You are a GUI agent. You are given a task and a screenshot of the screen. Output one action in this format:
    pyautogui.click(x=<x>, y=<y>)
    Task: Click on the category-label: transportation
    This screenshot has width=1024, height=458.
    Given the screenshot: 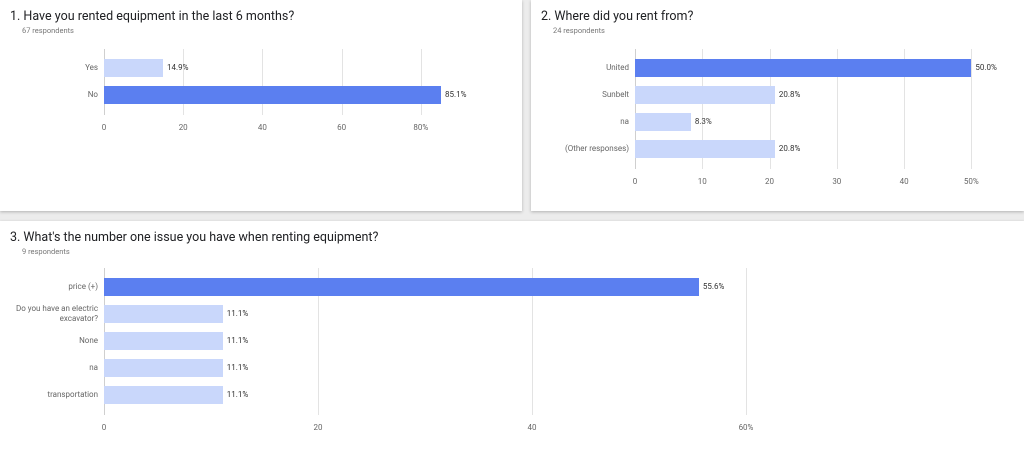 What is the action you would take?
    pyautogui.click(x=72, y=394)
    